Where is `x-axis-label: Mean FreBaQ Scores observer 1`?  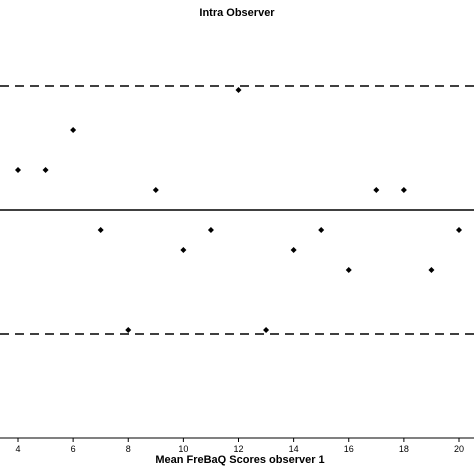 x-axis-label: Mean FreBaQ Scores observer 1 is located at coordinates (239, 460).